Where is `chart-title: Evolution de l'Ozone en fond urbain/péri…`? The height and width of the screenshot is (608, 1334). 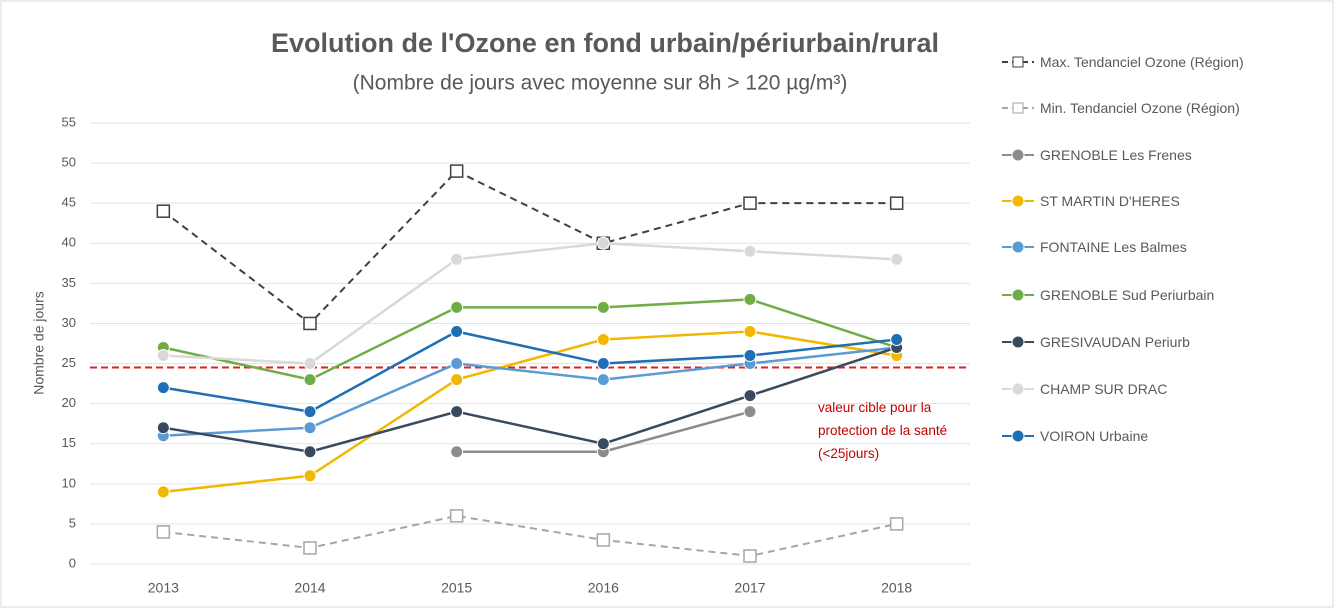 chart-title: Evolution de l'Ozone en fond urbain/péri… is located at coordinates (605, 43).